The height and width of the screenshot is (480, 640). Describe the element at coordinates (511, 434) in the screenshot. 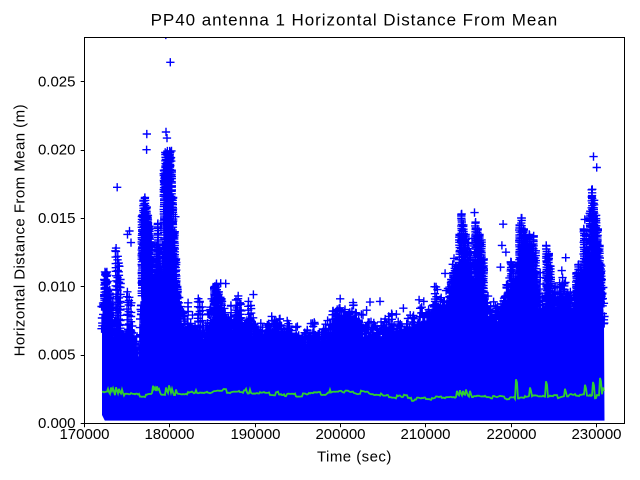

I see `svg-text: 220000` at that location.